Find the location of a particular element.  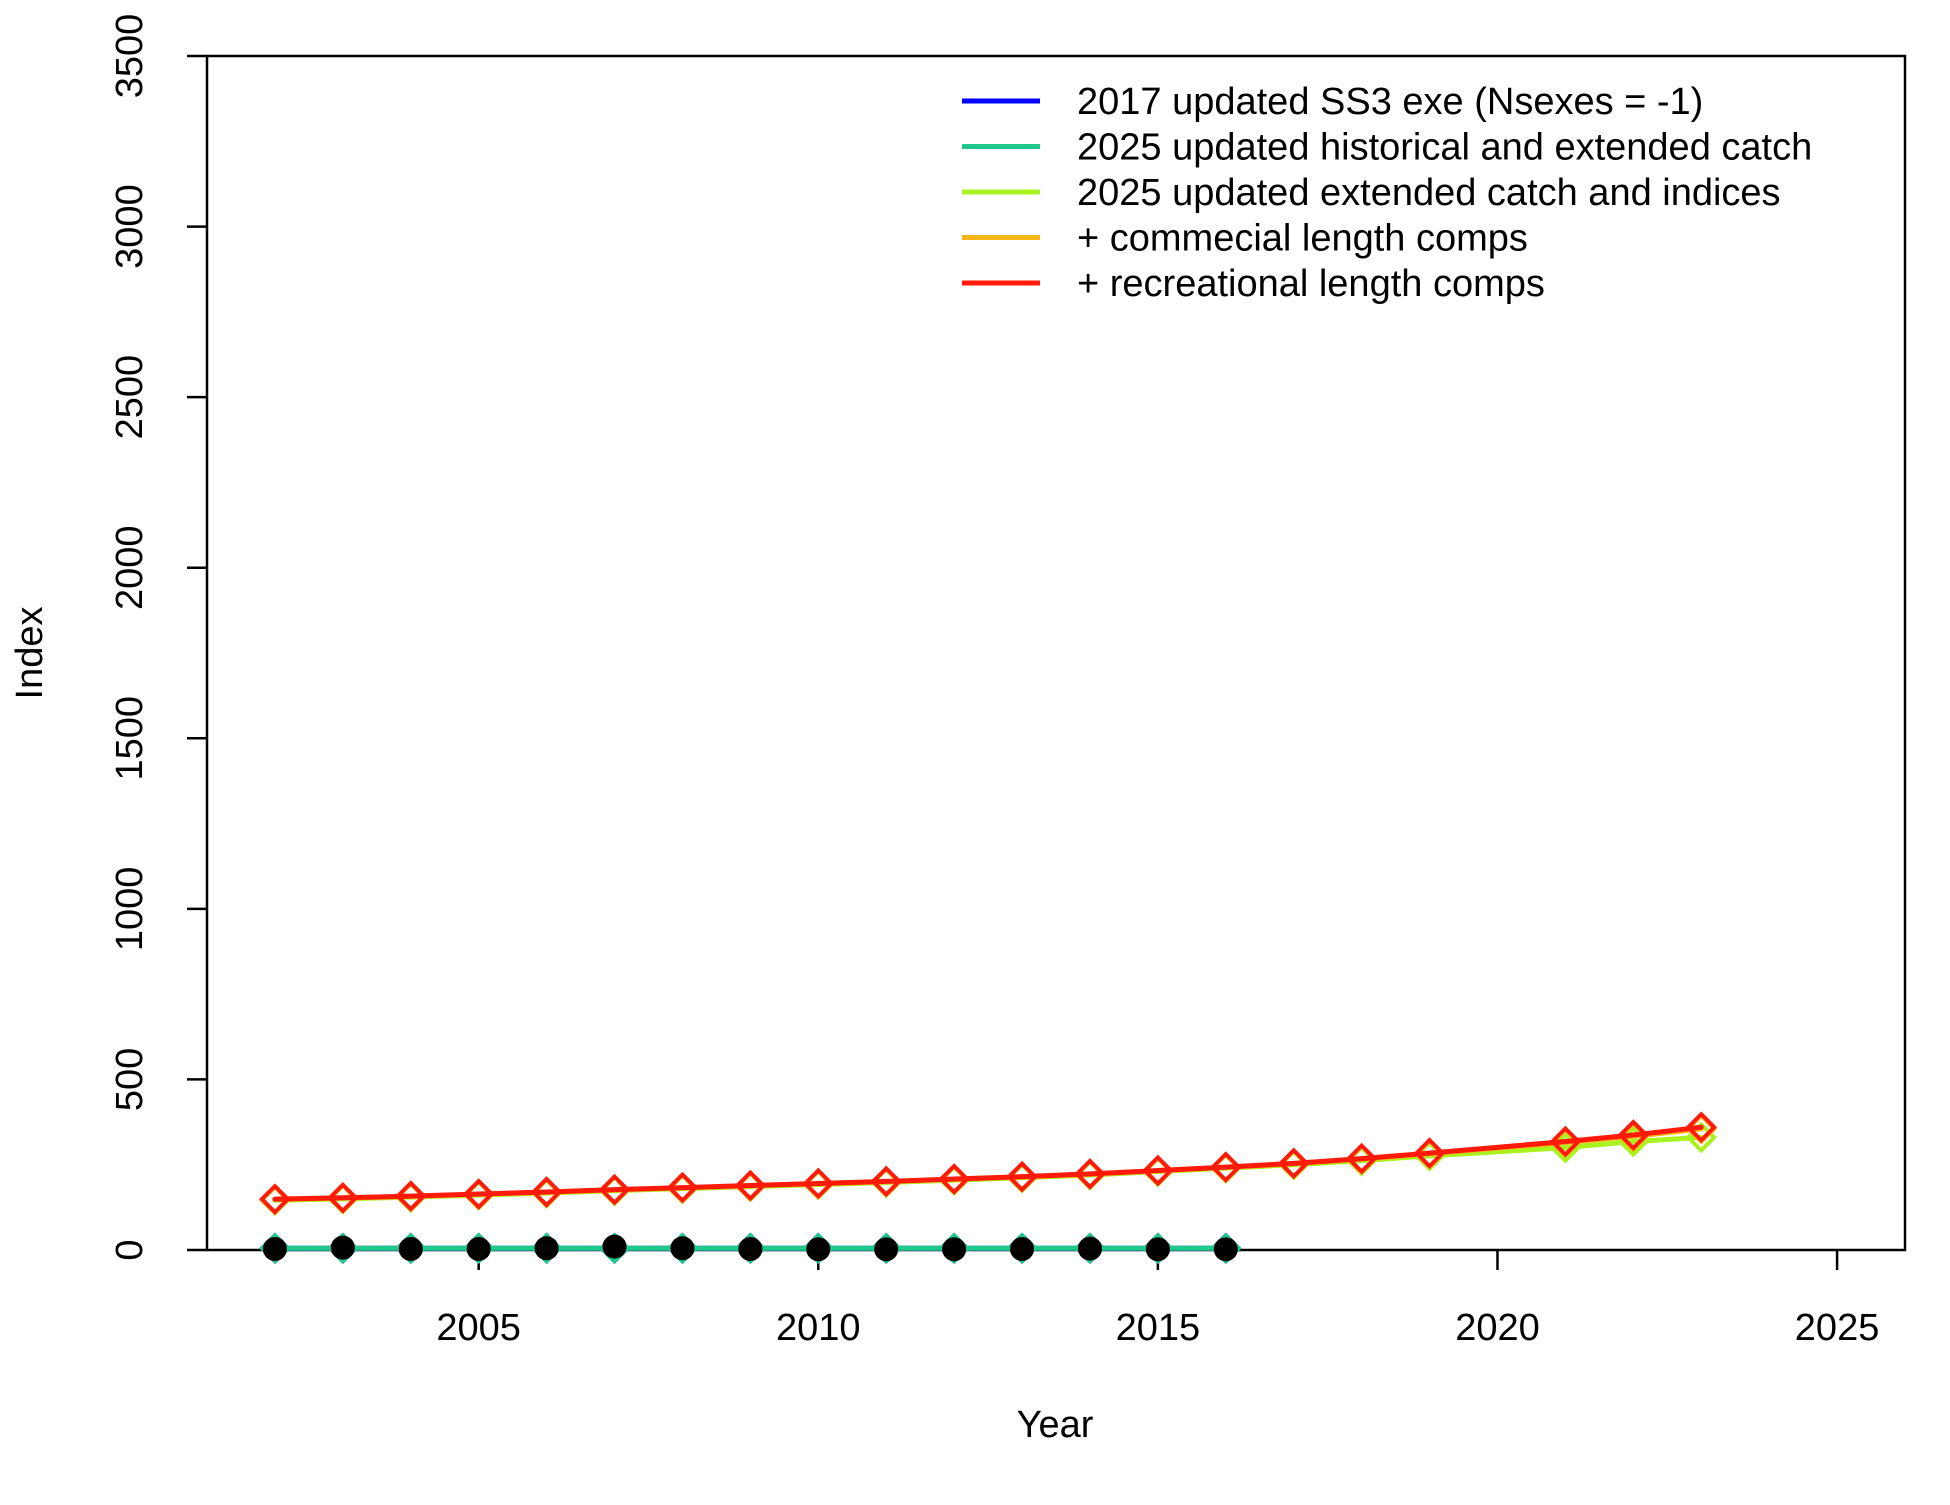

legend-label: 2017 updated SS3 exe (Nsexes = -1) is located at coordinates (1390, 102).